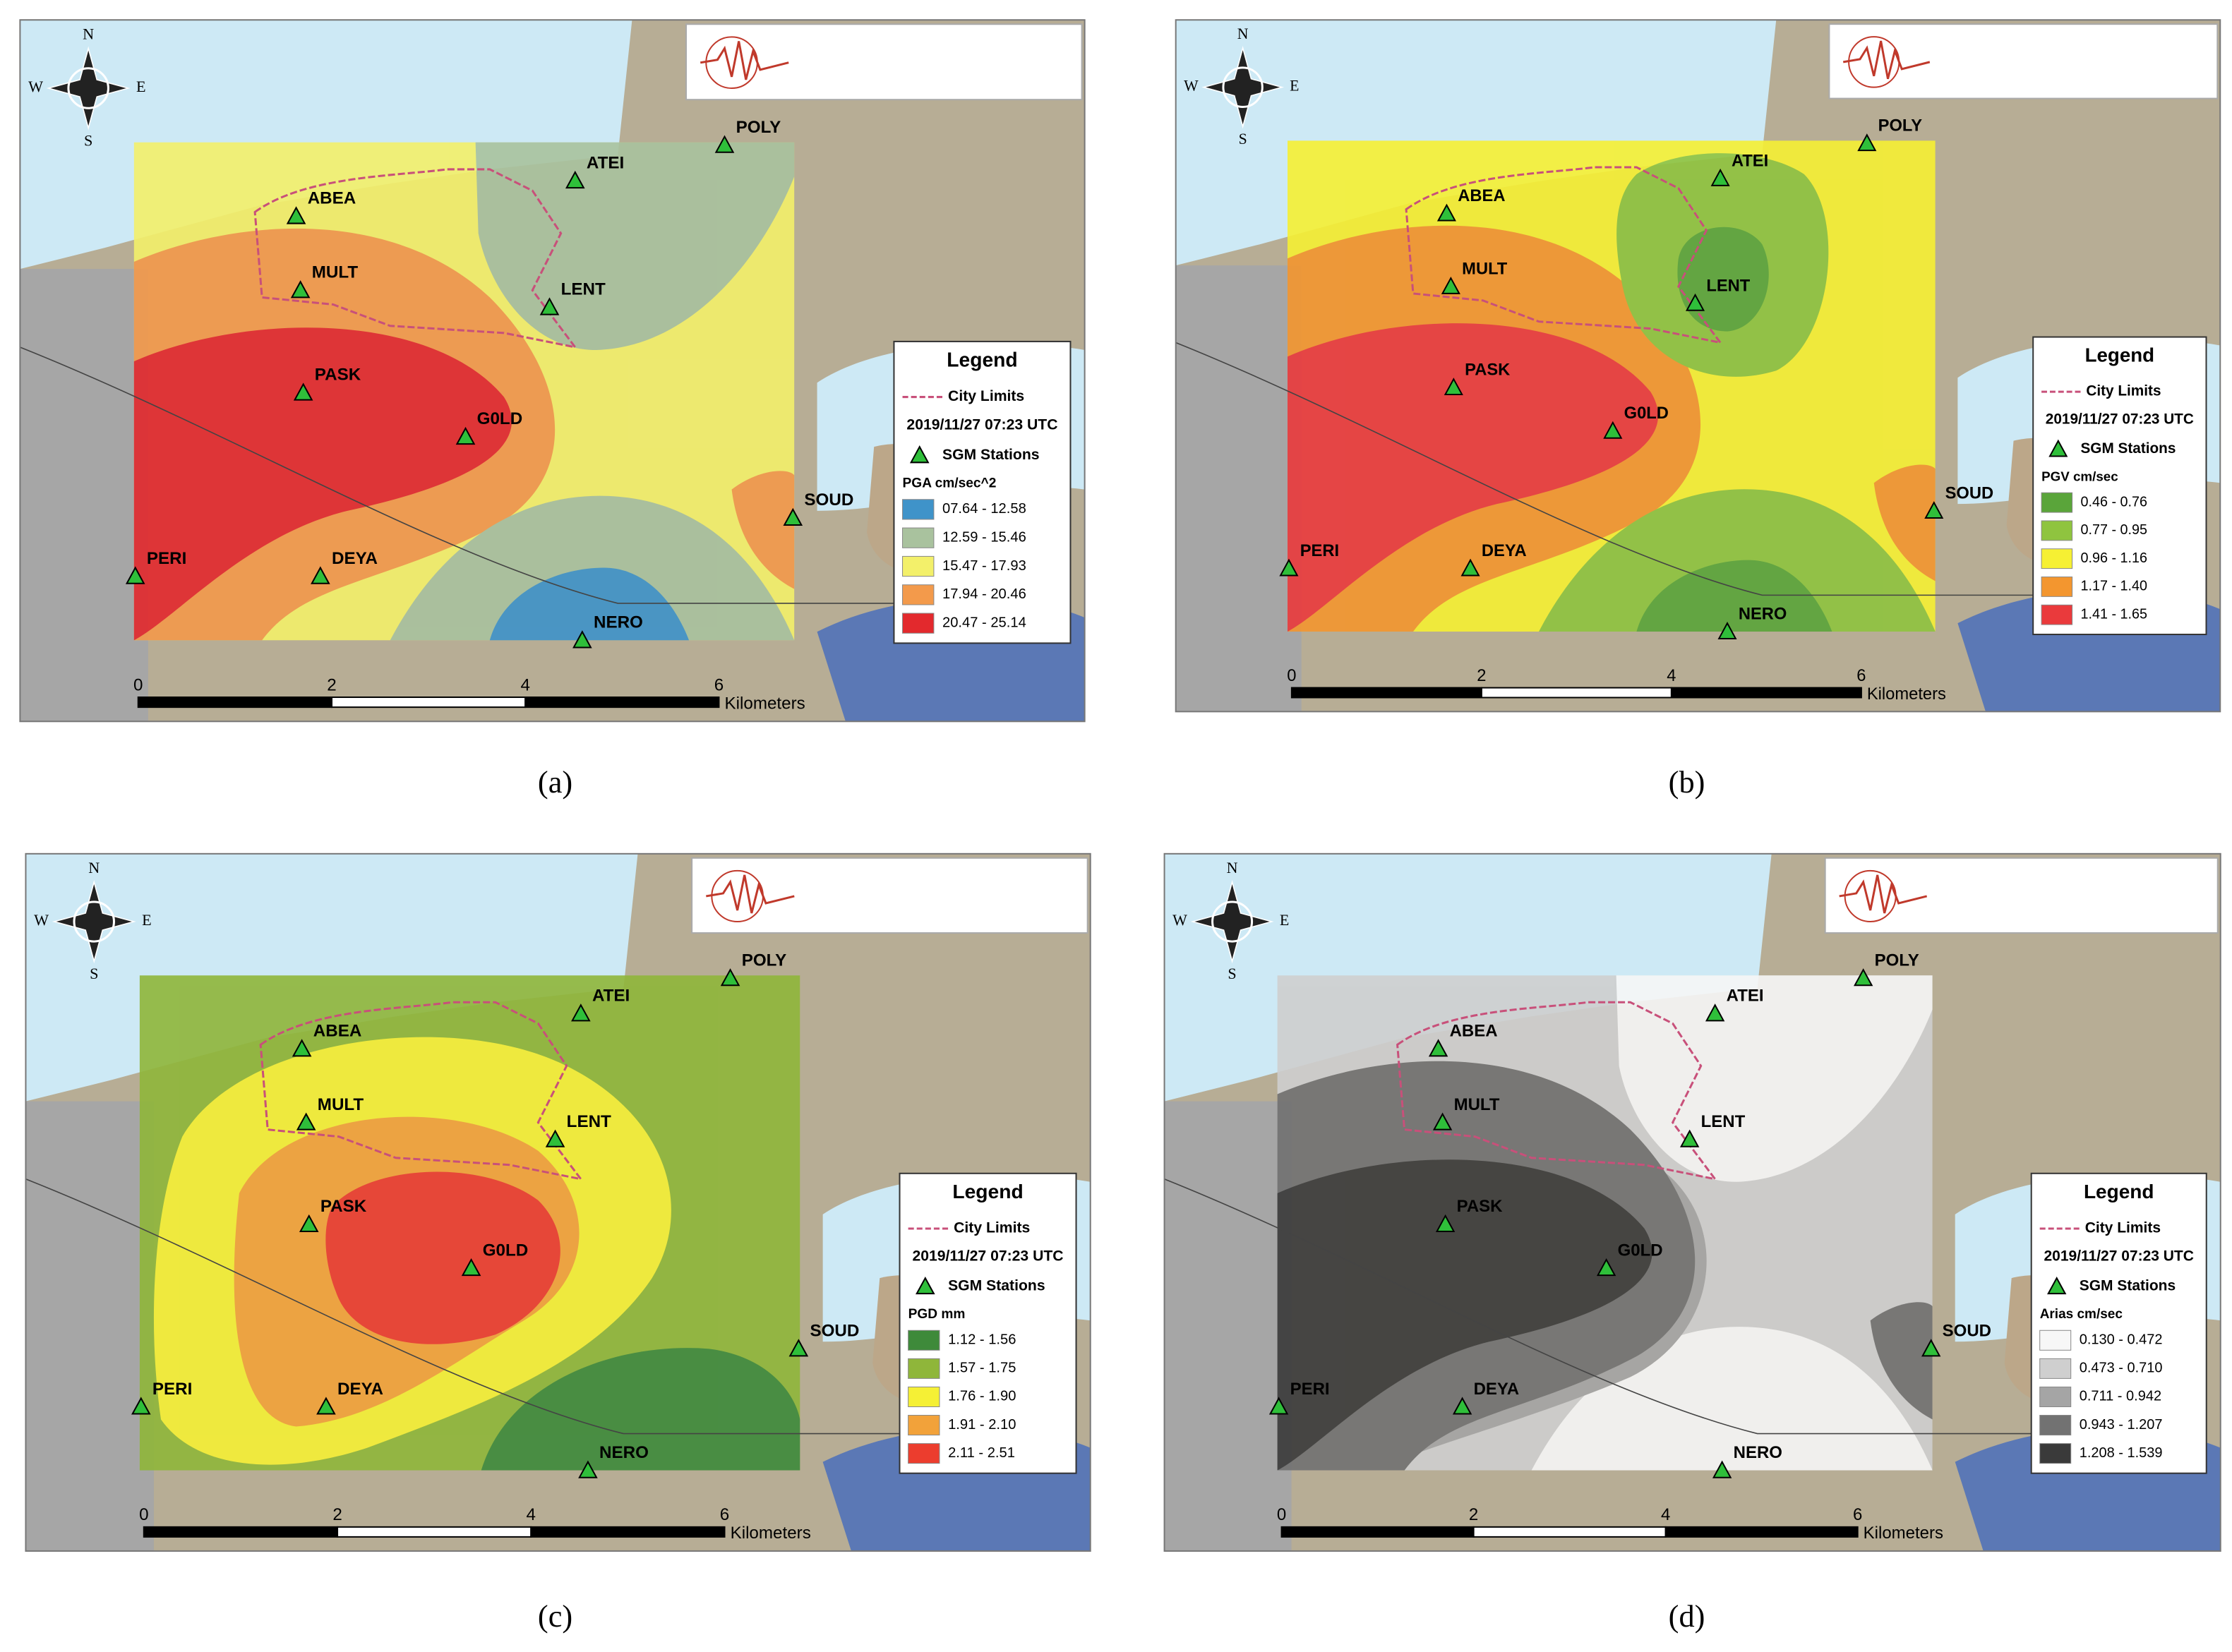  What do you see at coordinates (2024, 61) in the screenshot?
I see `logo-box` at bounding box center [2024, 61].